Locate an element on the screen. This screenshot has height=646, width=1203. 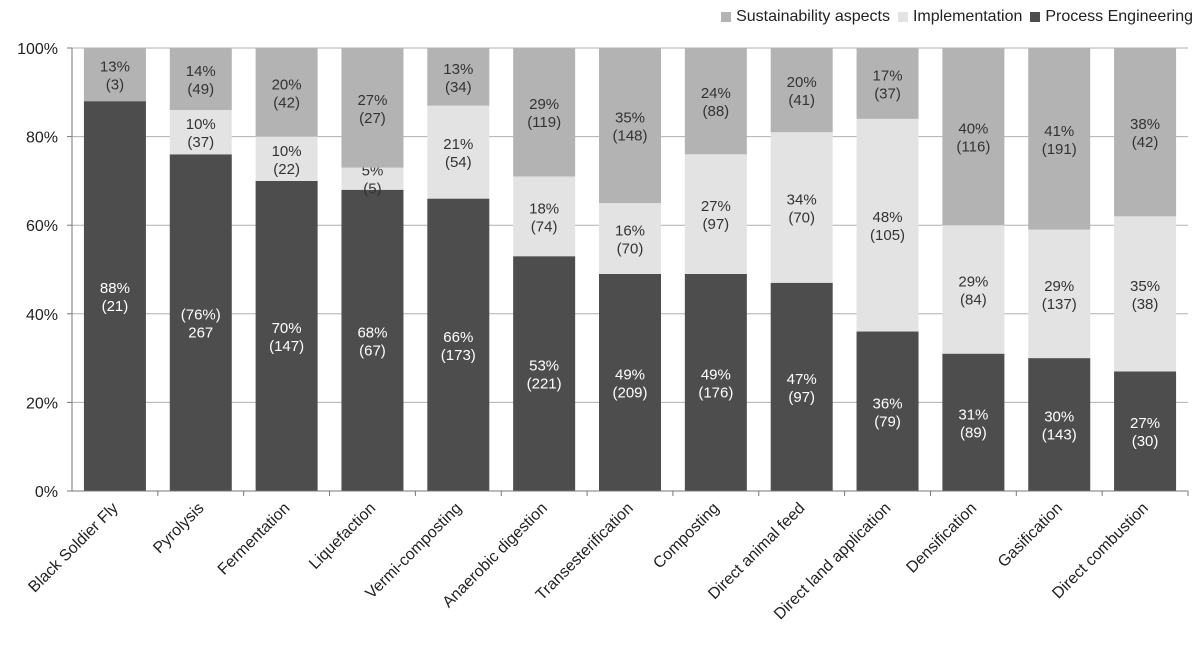
data-label: (148) is located at coordinates (629, 136).